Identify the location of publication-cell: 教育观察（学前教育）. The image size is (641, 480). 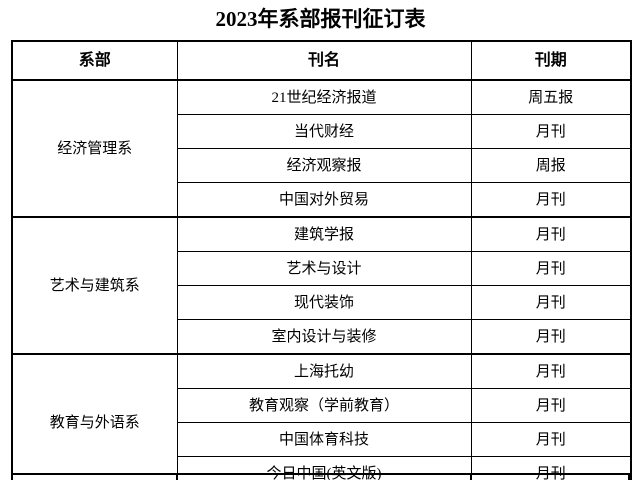
(324, 405).